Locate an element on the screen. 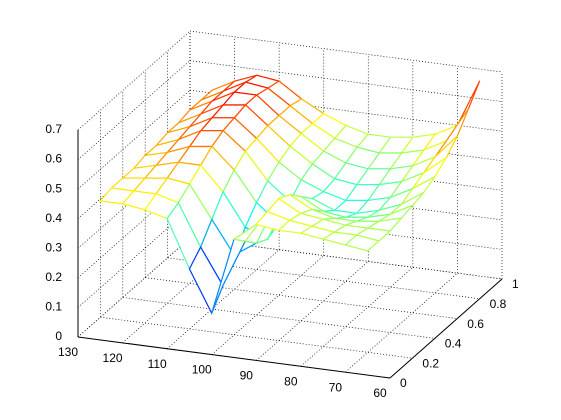 The width and height of the screenshot is (561, 420). x-tick-label: 60 is located at coordinates (380, 393).